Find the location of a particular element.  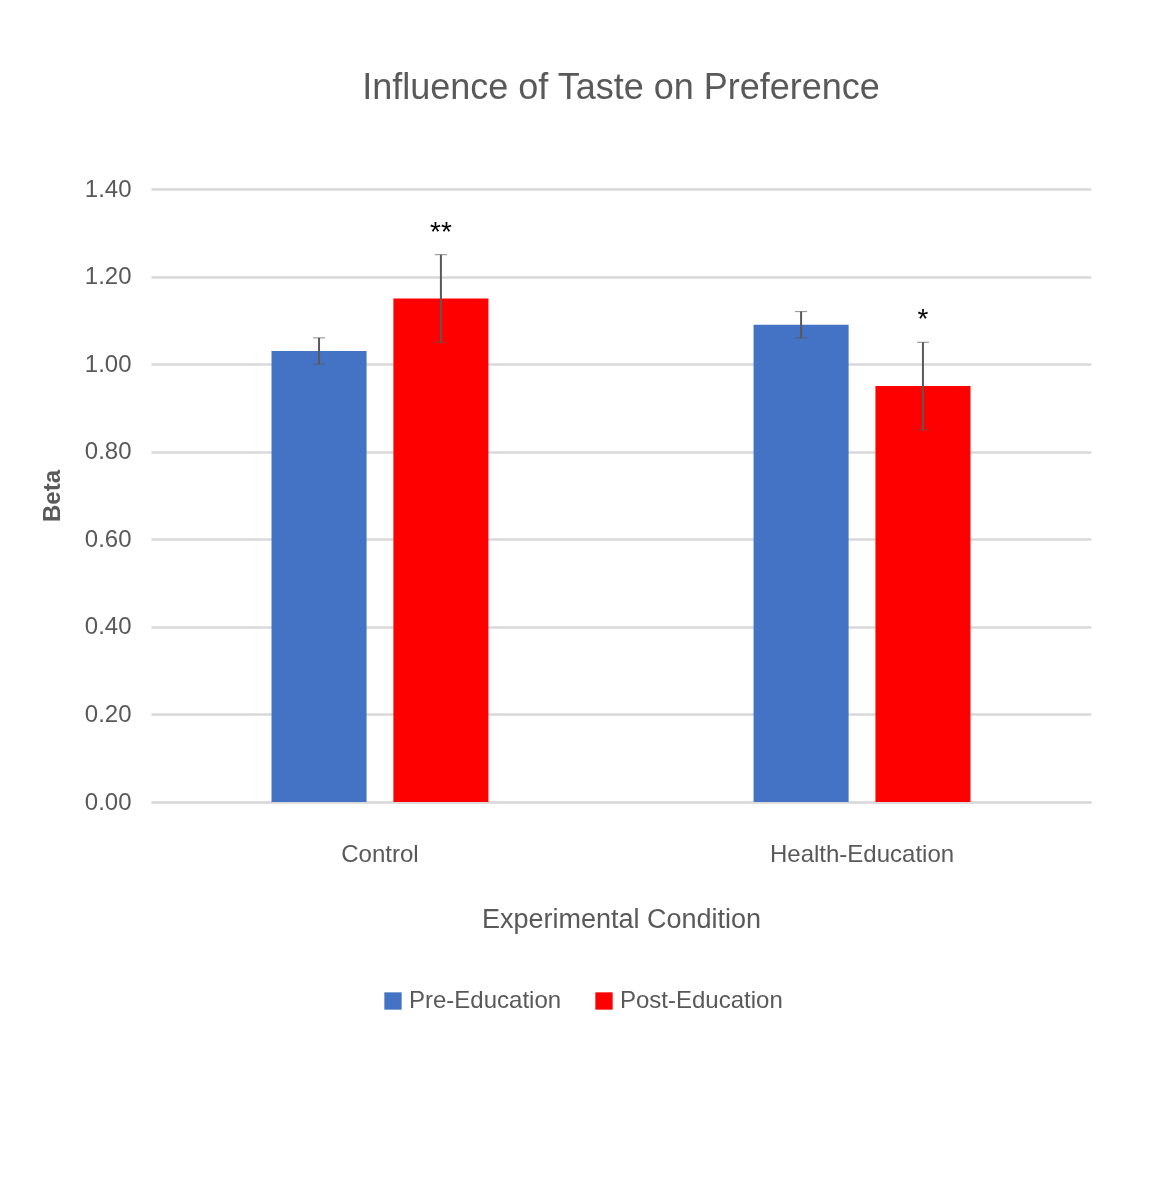

y-tick-label: 1.20 is located at coordinates (108, 276).